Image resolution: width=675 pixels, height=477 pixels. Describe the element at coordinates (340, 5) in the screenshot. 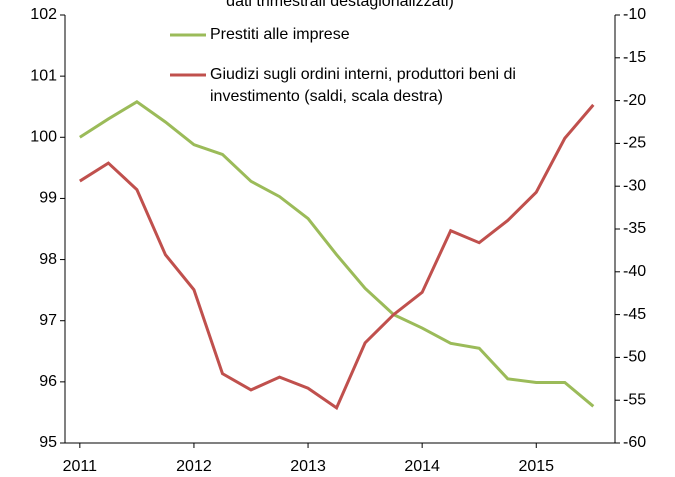

I see `chart-subtitle: dati trimestrali destagionalizzati)` at that location.